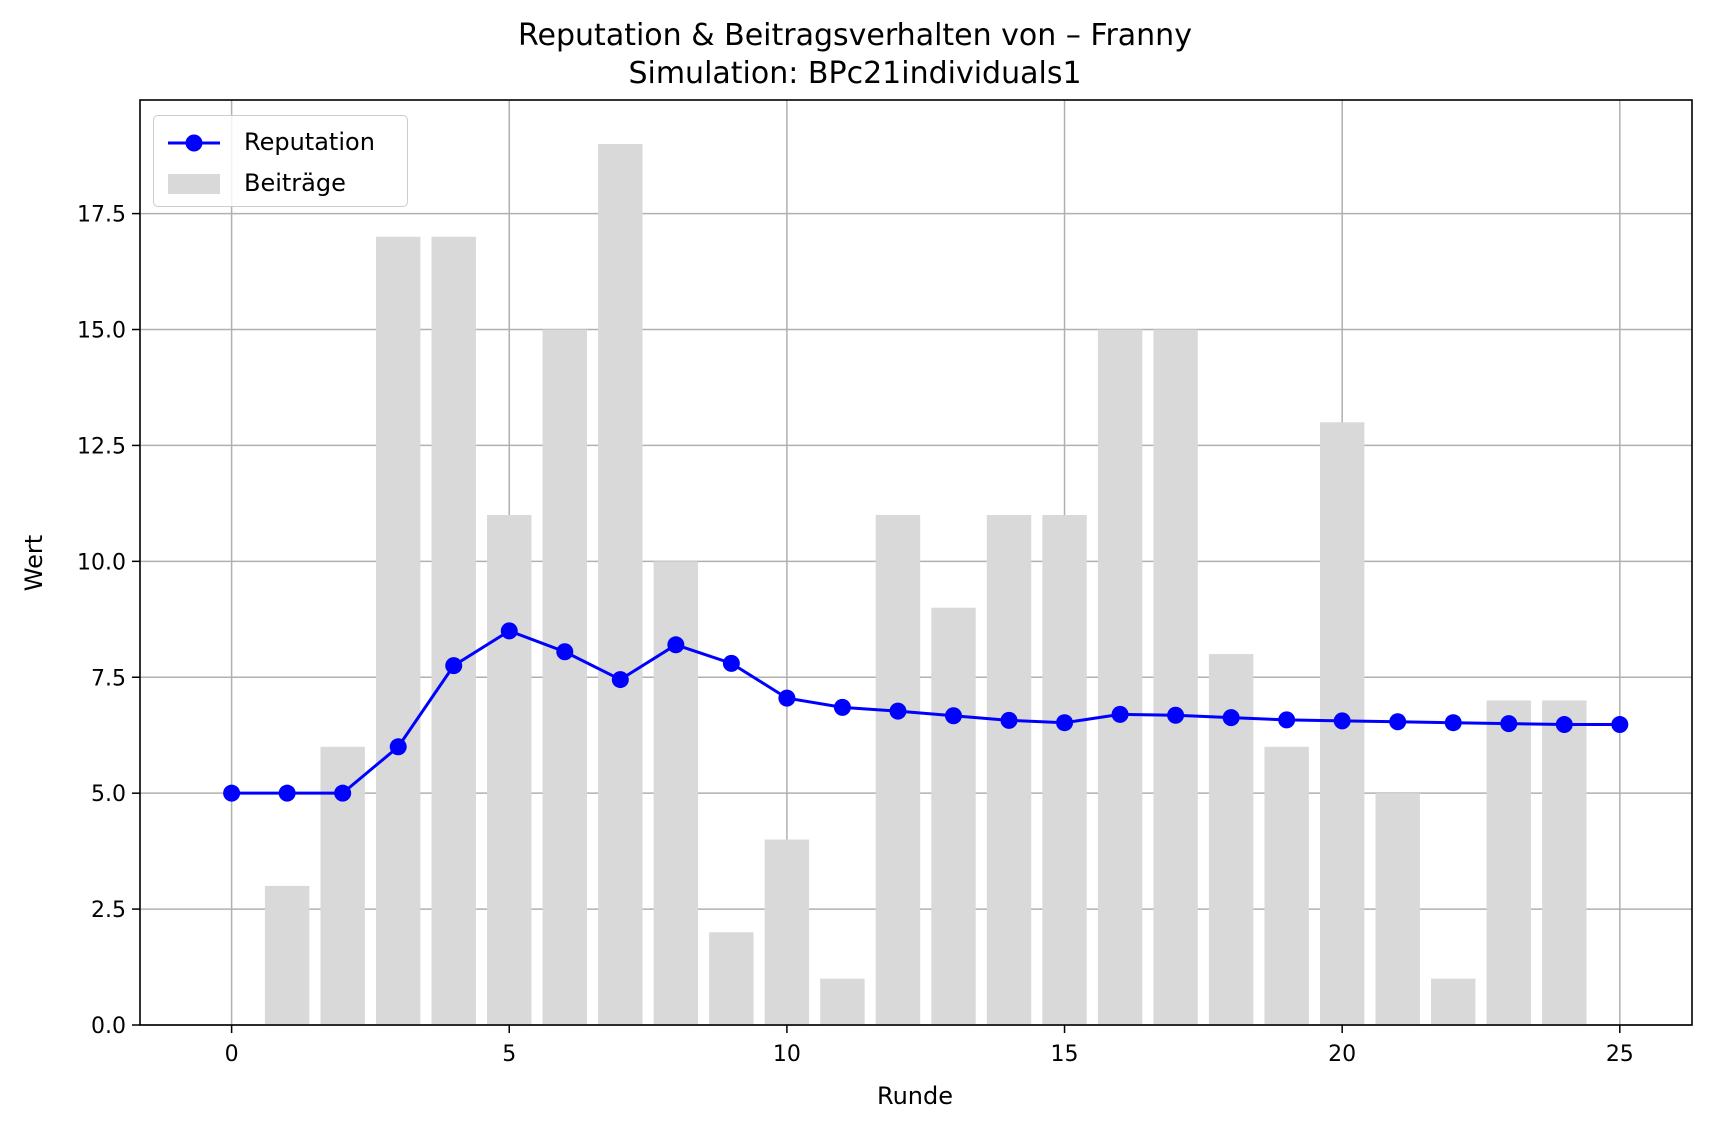  What do you see at coordinates (108, 678) in the screenshot?
I see `y-tick-label: 7.5` at bounding box center [108, 678].